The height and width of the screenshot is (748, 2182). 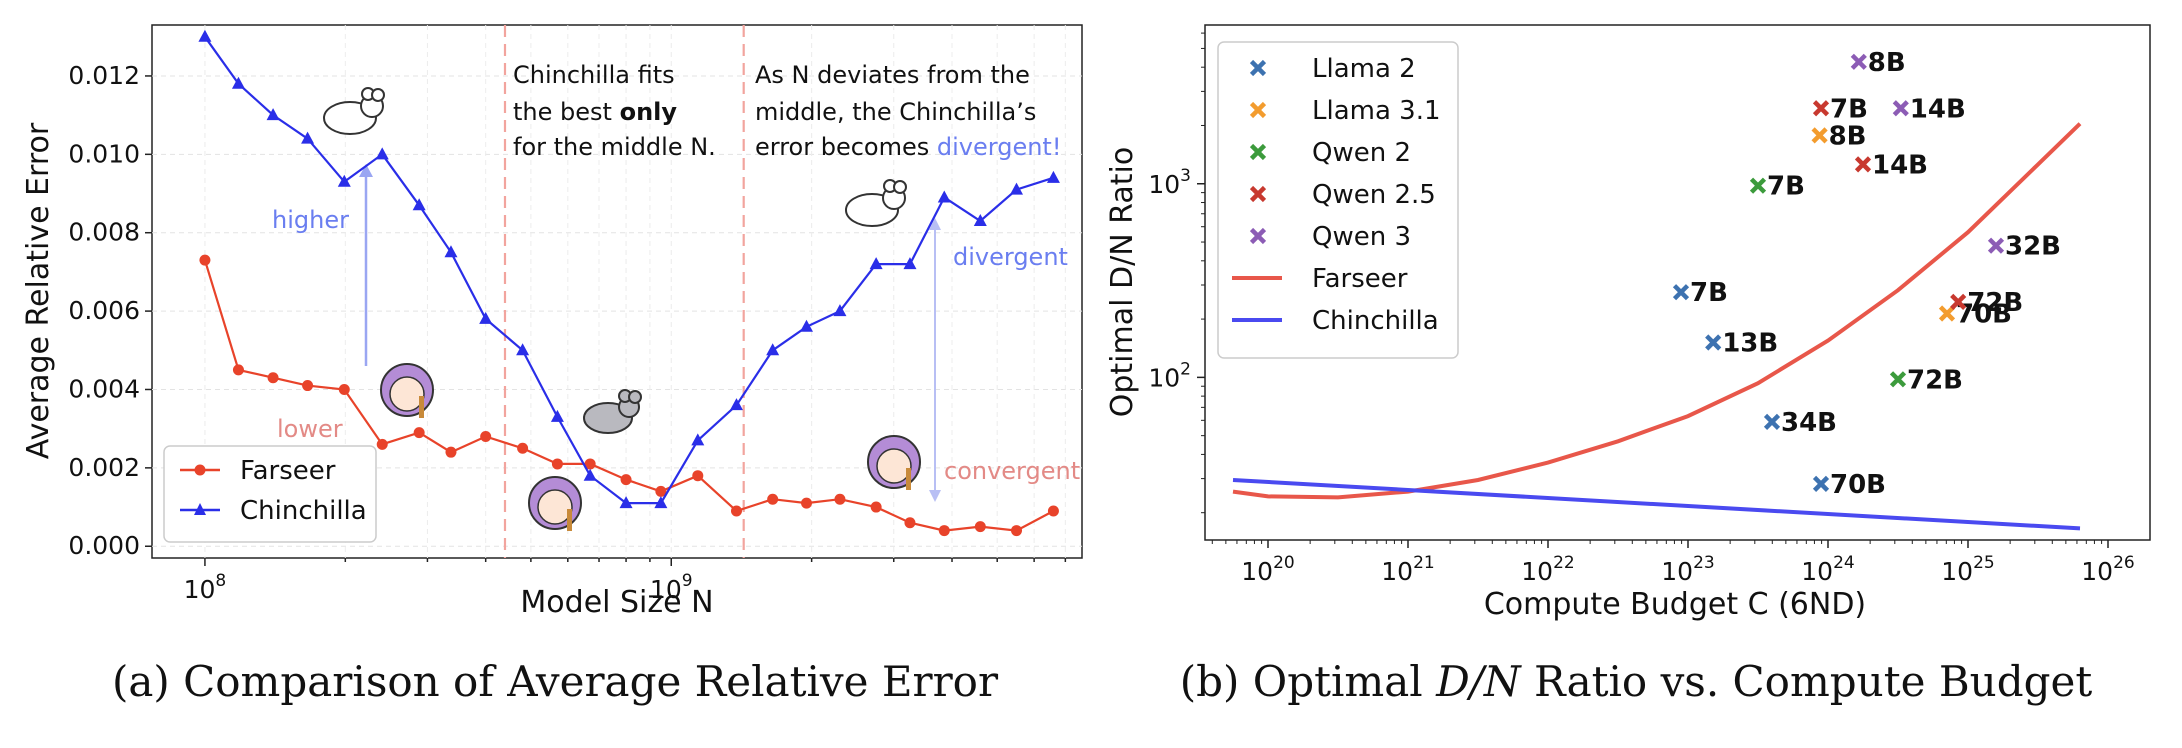 I want to click on y-tick-label: 10³, so click(x=1169, y=182).